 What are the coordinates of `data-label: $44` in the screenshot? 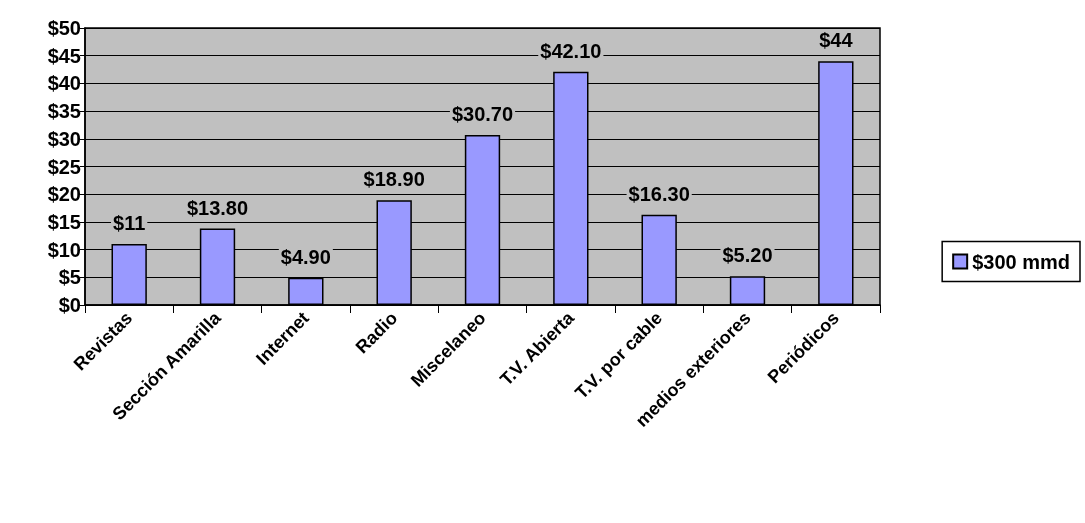 It's located at (836, 40).